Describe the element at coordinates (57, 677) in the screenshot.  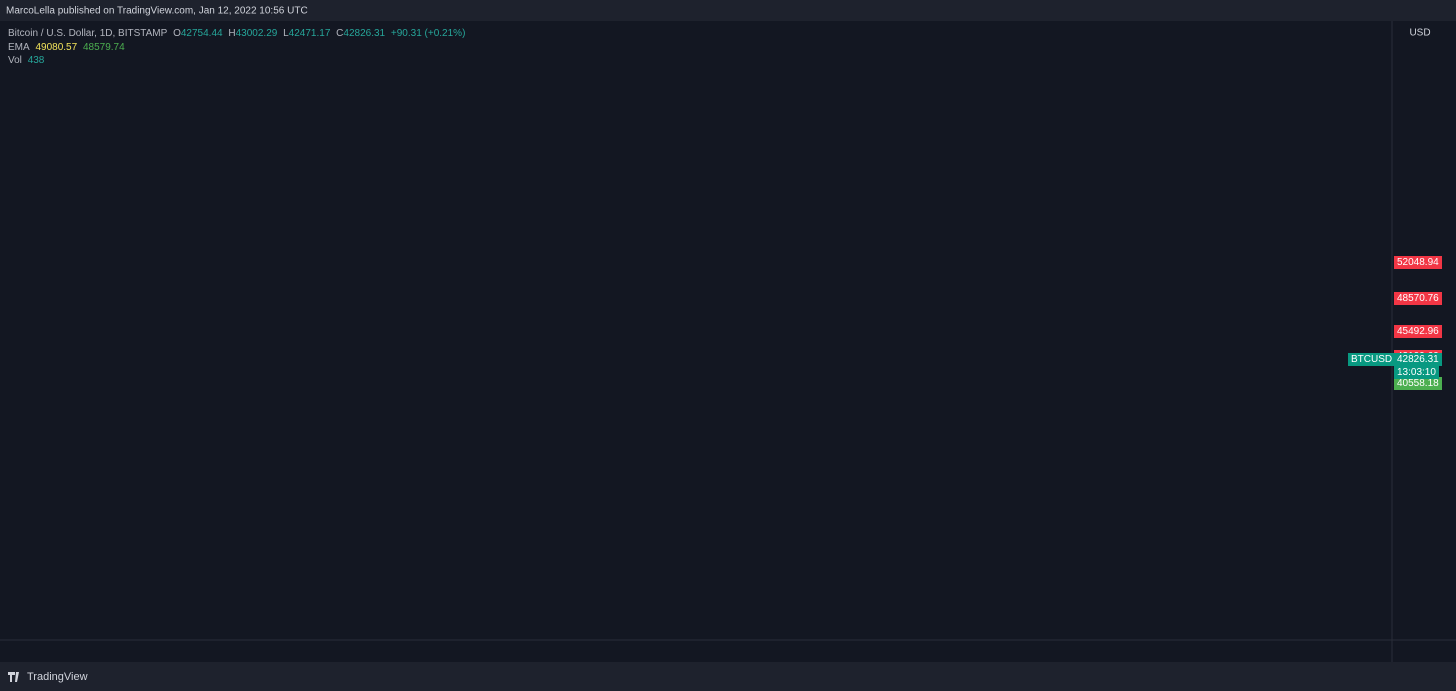
I see `footer-brand: TradingView` at that location.